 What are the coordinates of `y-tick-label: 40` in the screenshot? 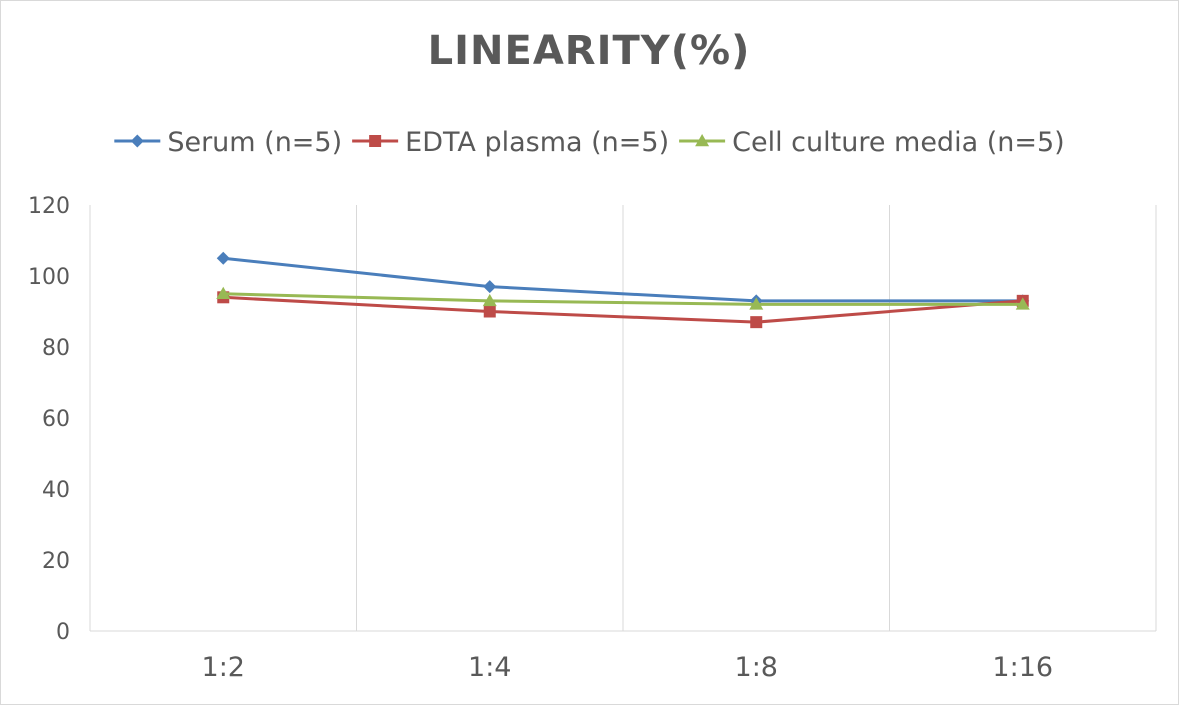 It's located at (56, 490).